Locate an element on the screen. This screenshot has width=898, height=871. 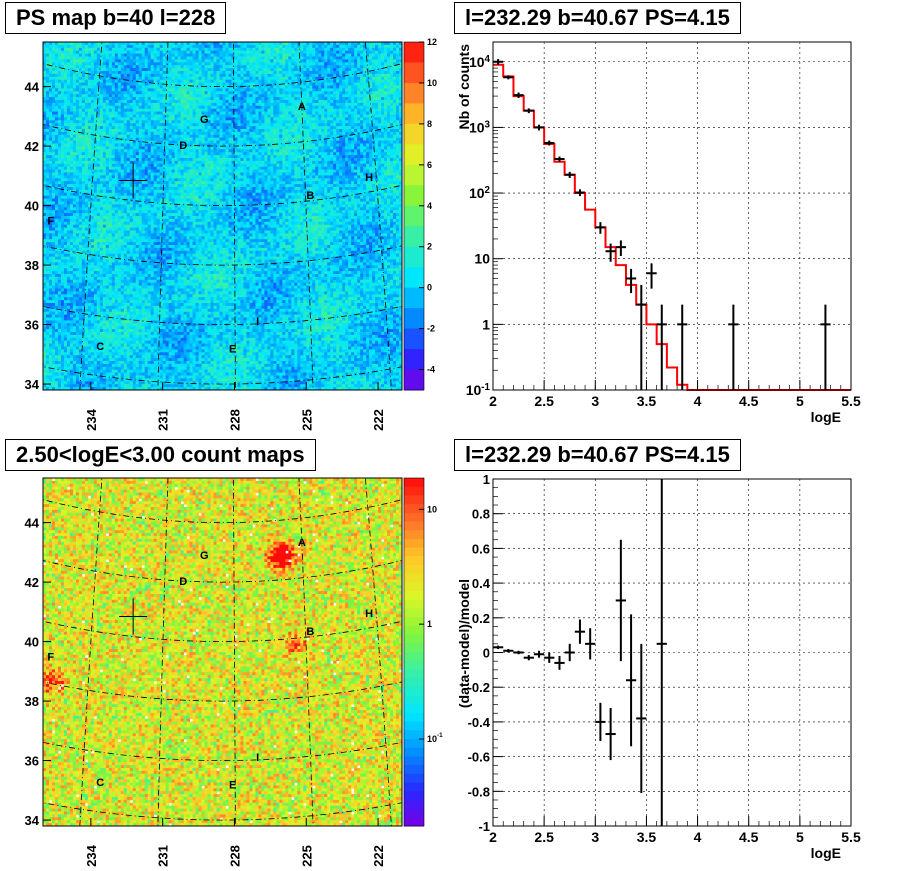
x-tick-label: 3.5 is located at coordinates (647, 401).